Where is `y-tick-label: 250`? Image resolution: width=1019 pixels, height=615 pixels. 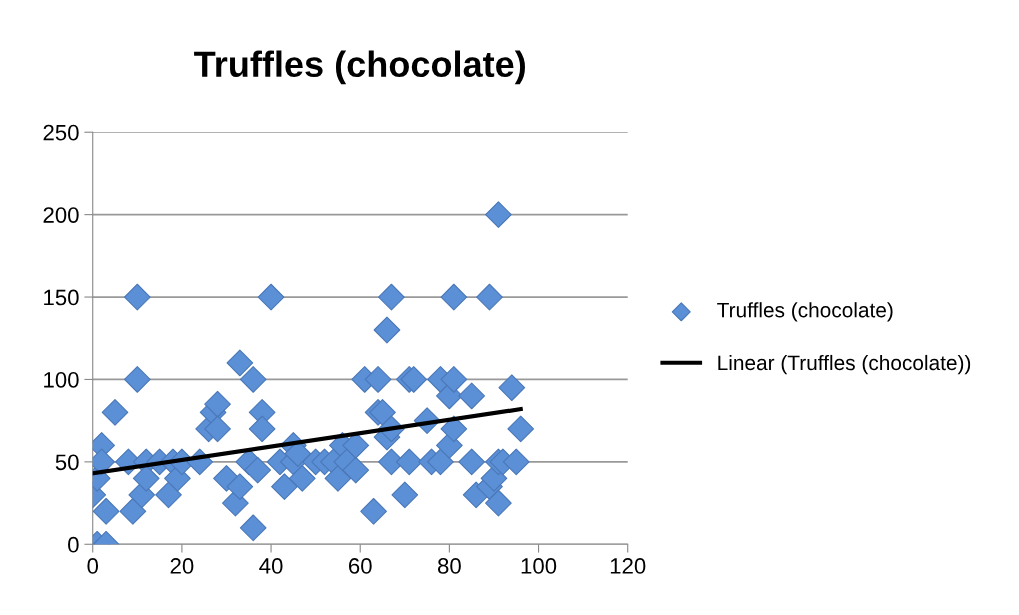 y-tick-label: 250 is located at coordinates (61, 132).